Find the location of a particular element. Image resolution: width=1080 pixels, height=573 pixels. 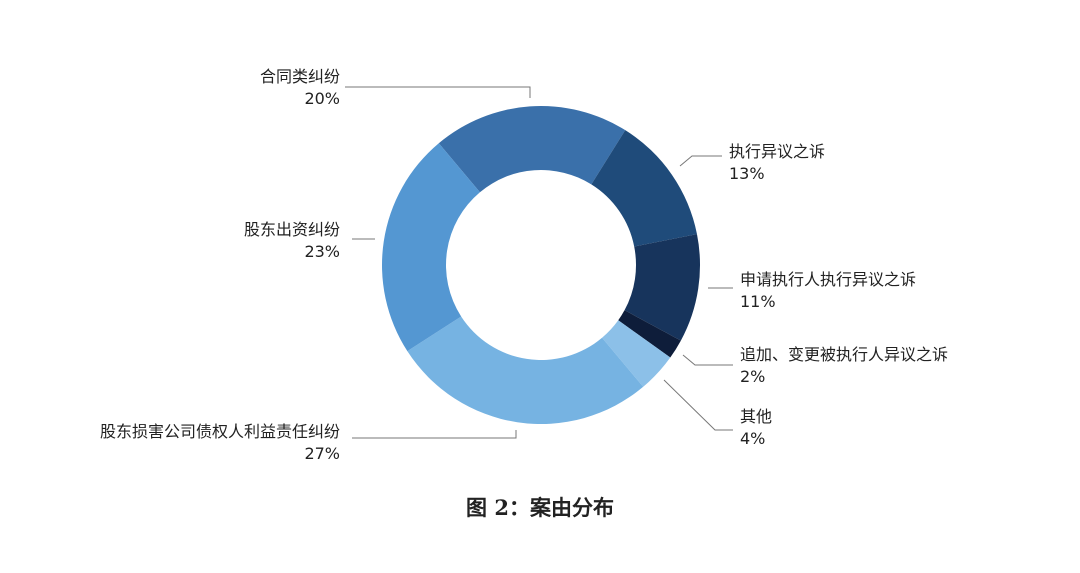

label-shareholder-capital: 股东出资纠纷 23% is located at coordinates (291, 240).